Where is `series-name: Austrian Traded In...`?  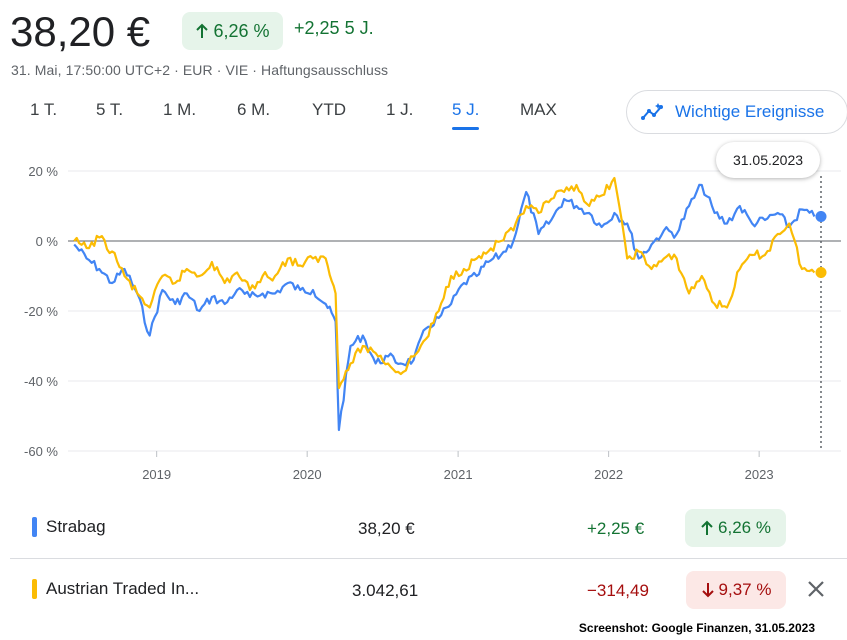
series-name: Austrian Traded In... is located at coordinates (123, 588).